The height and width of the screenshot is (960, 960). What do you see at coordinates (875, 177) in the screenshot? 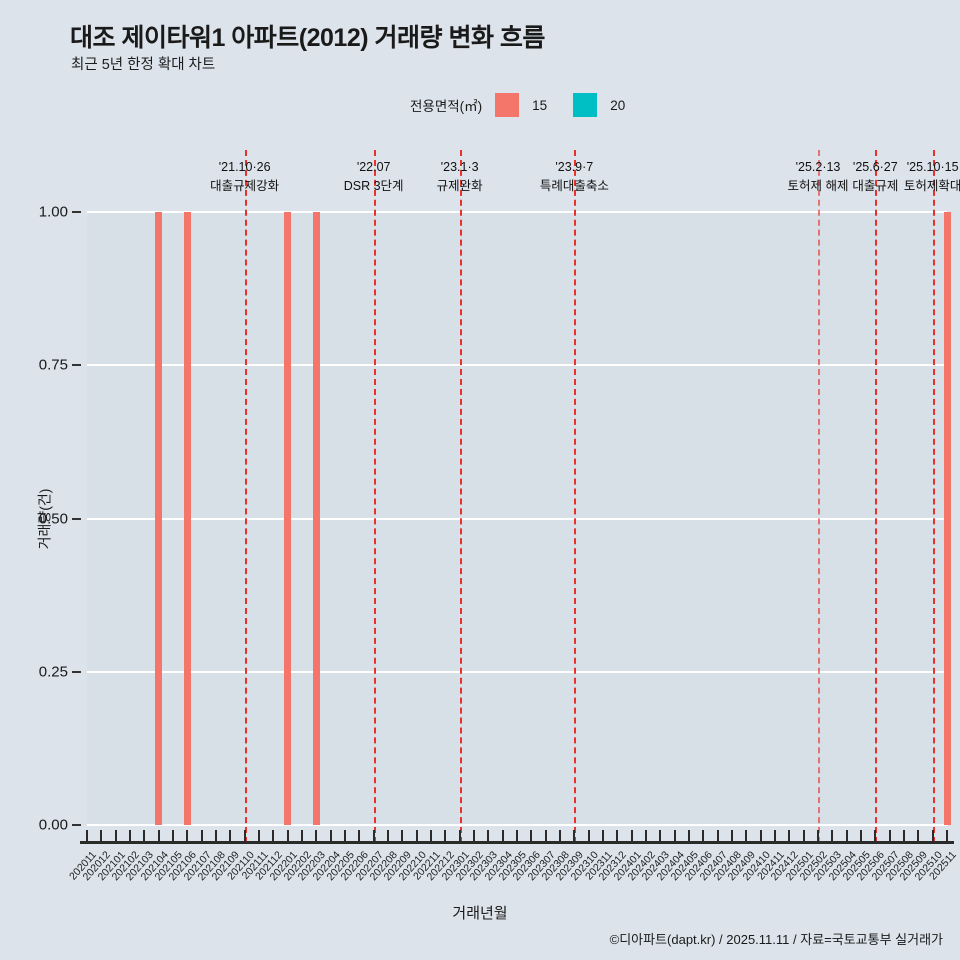
I see `event-annotation: '25.6·27 대출규제` at bounding box center [875, 177].